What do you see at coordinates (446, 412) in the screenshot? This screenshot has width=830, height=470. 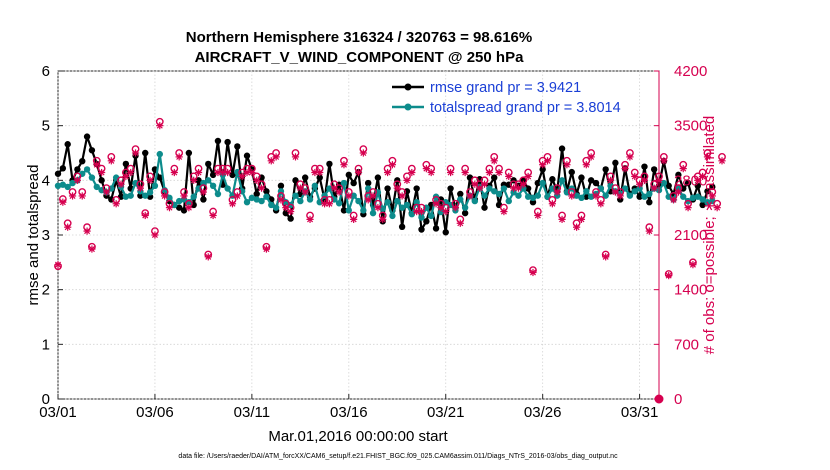 I see `x-tick-label: 03/21` at bounding box center [446, 412].